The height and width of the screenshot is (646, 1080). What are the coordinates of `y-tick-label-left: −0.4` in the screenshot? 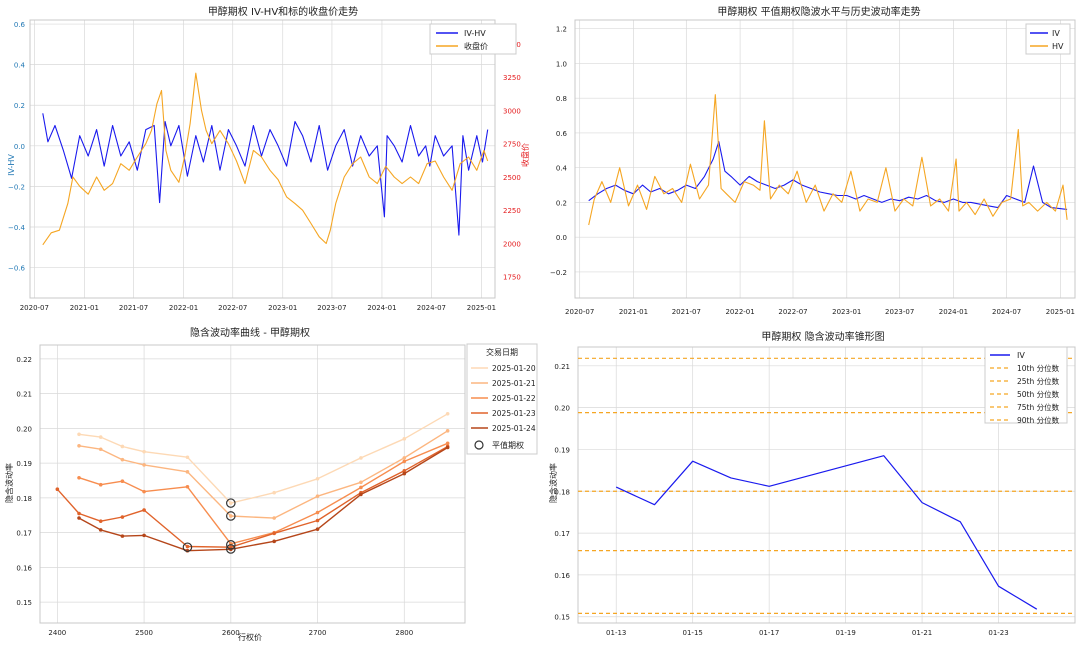 It's located at (17, 228).